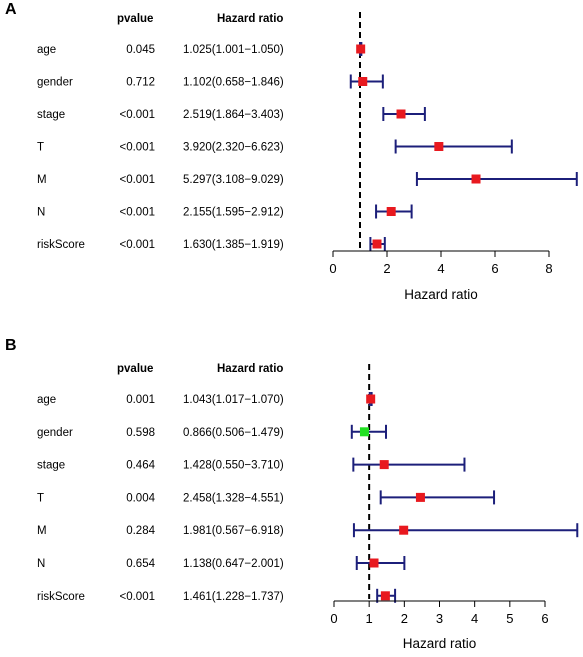 The image size is (583, 657). Describe the element at coordinates (307, 179) in the screenshot. I see `forest-row: M <0.001 5.297(3.108−9.029)` at that location.